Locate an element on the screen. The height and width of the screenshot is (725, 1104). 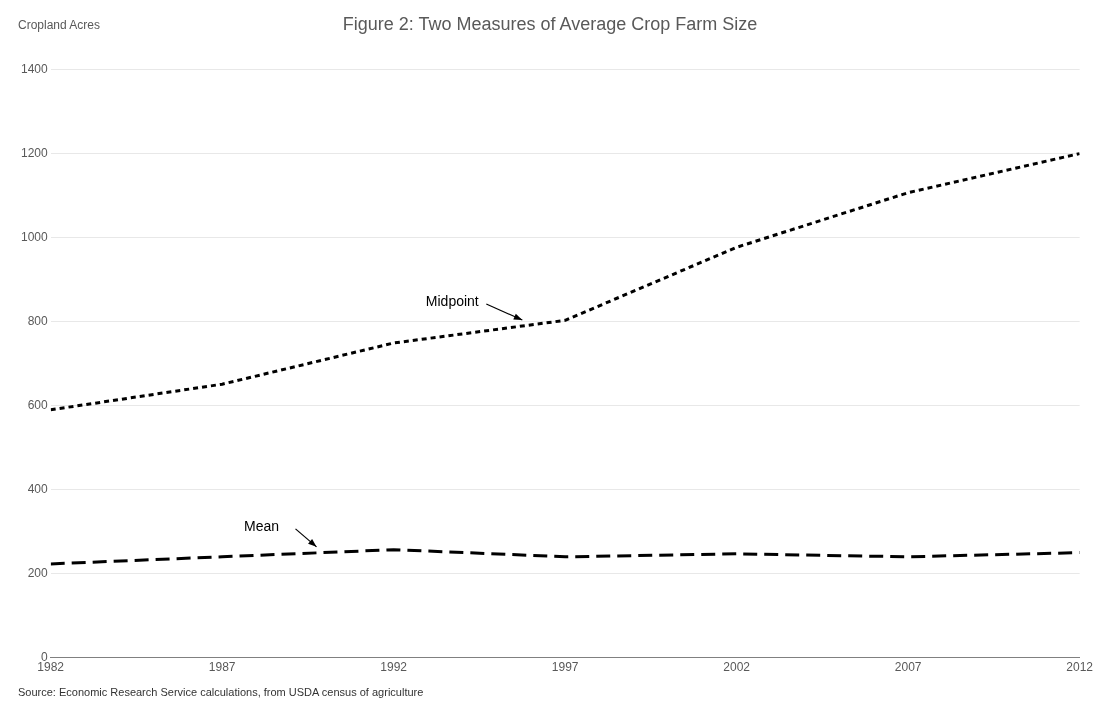
y-tick-label: 1400 is located at coordinates (34, 68).